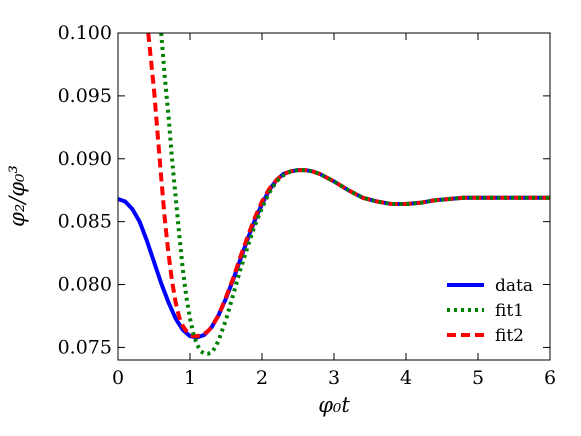 This screenshot has height=436, width=581. I want to click on legend-label-fit1: fit1, so click(509, 311).